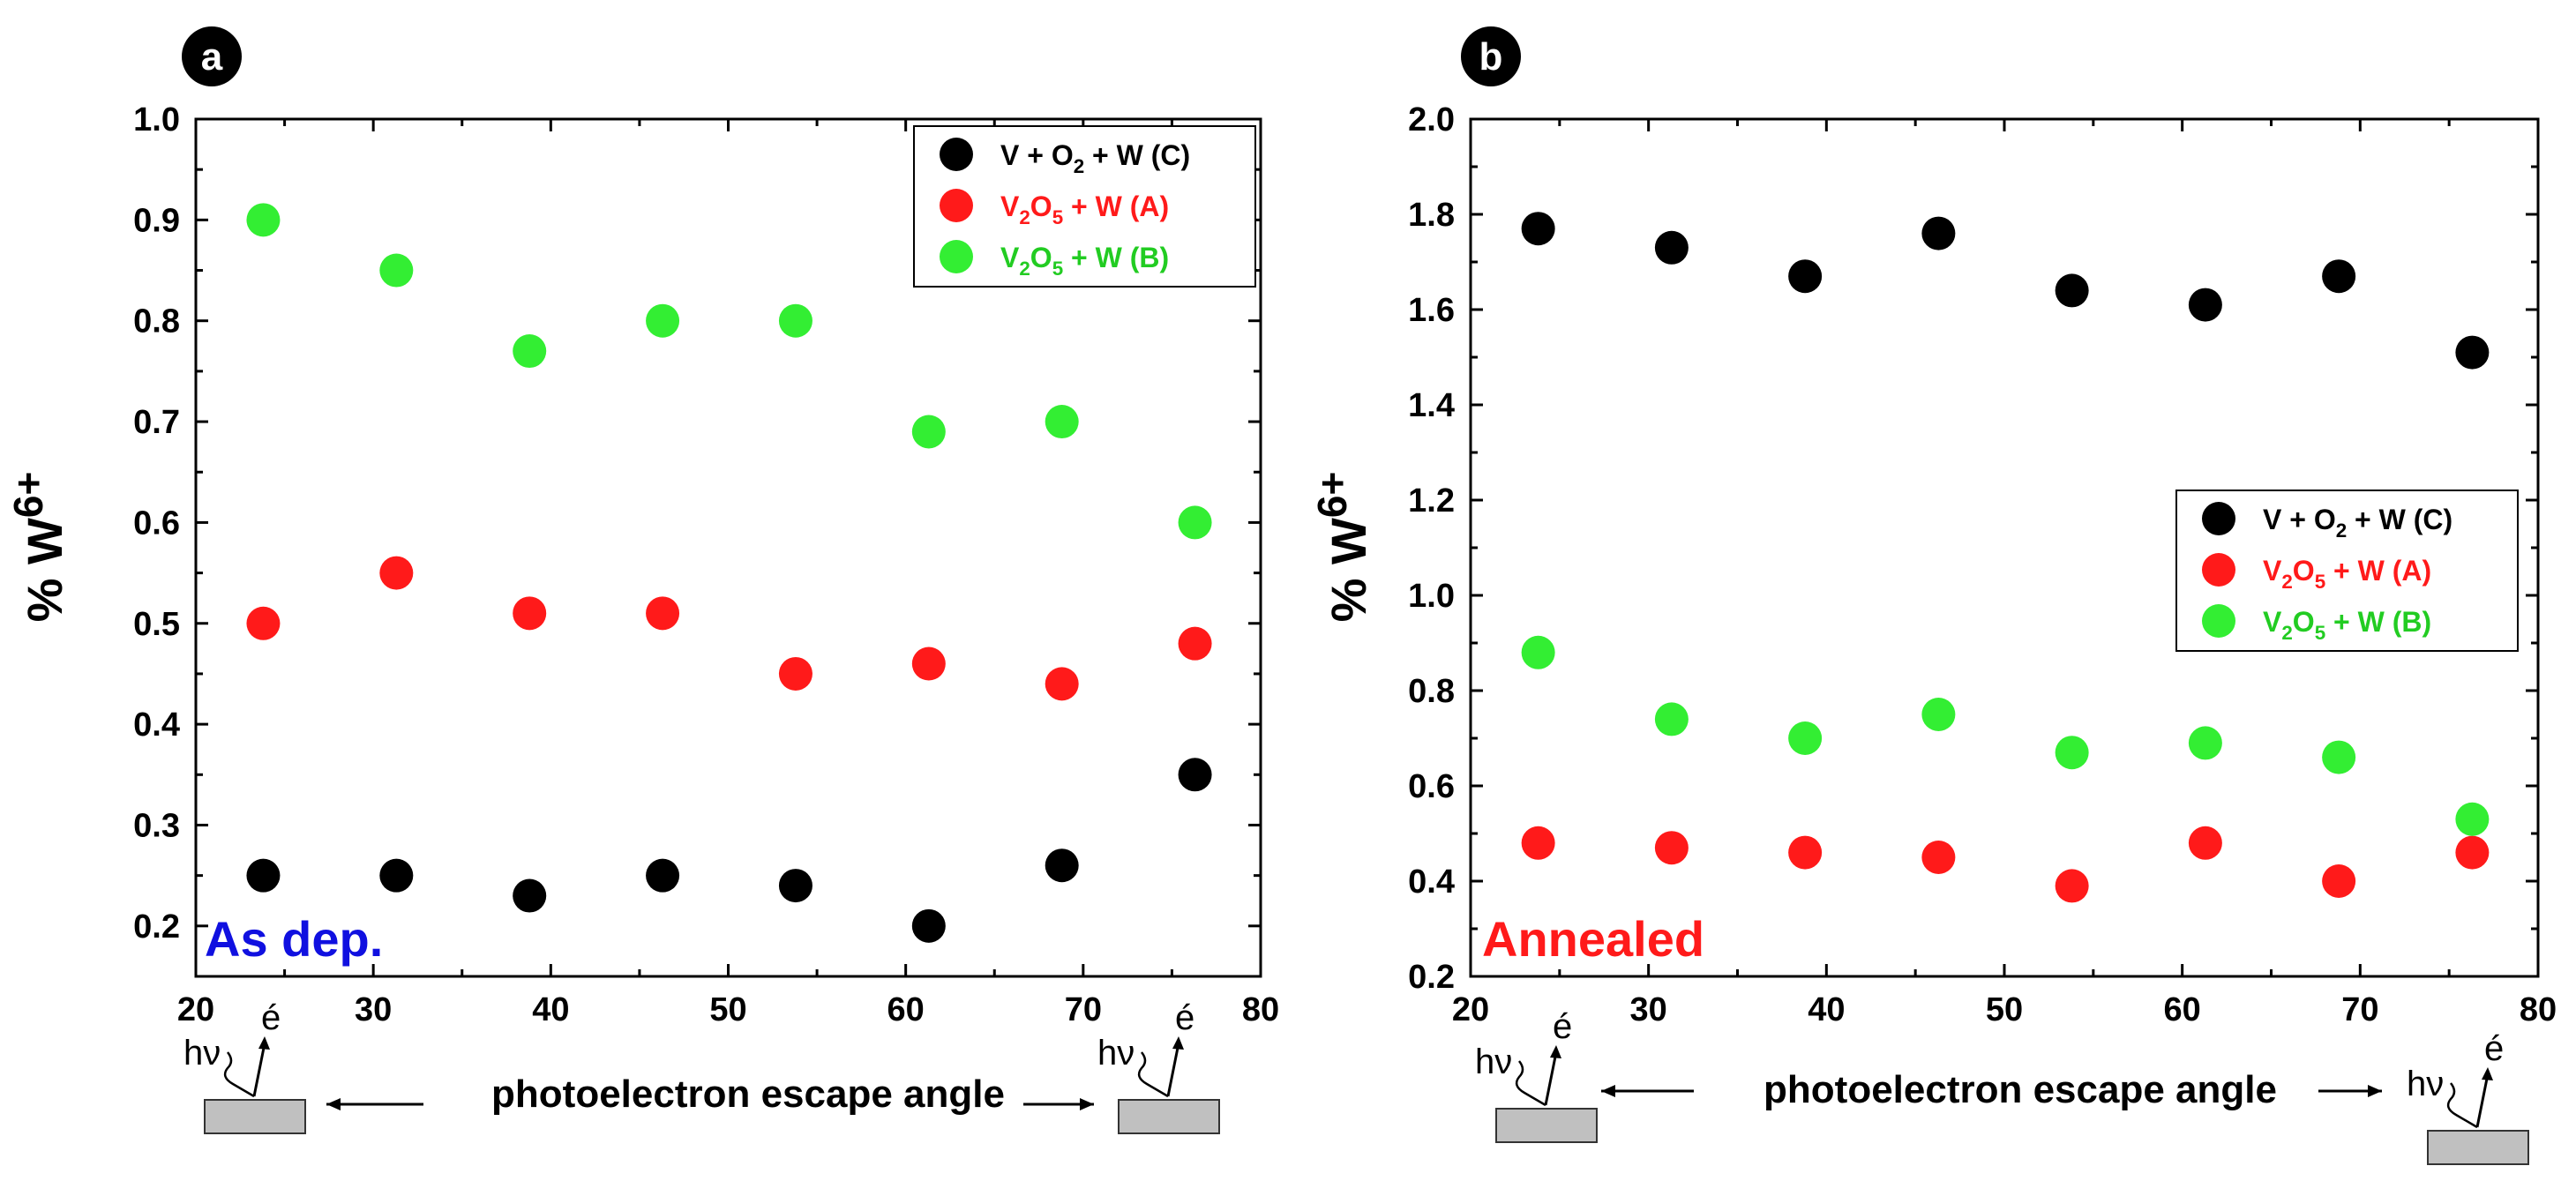 Image resolution: width=2576 pixels, height=1181 pixels. Describe the element at coordinates (1649, 1010) in the screenshot. I see `x-tick-label: 30` at that location.